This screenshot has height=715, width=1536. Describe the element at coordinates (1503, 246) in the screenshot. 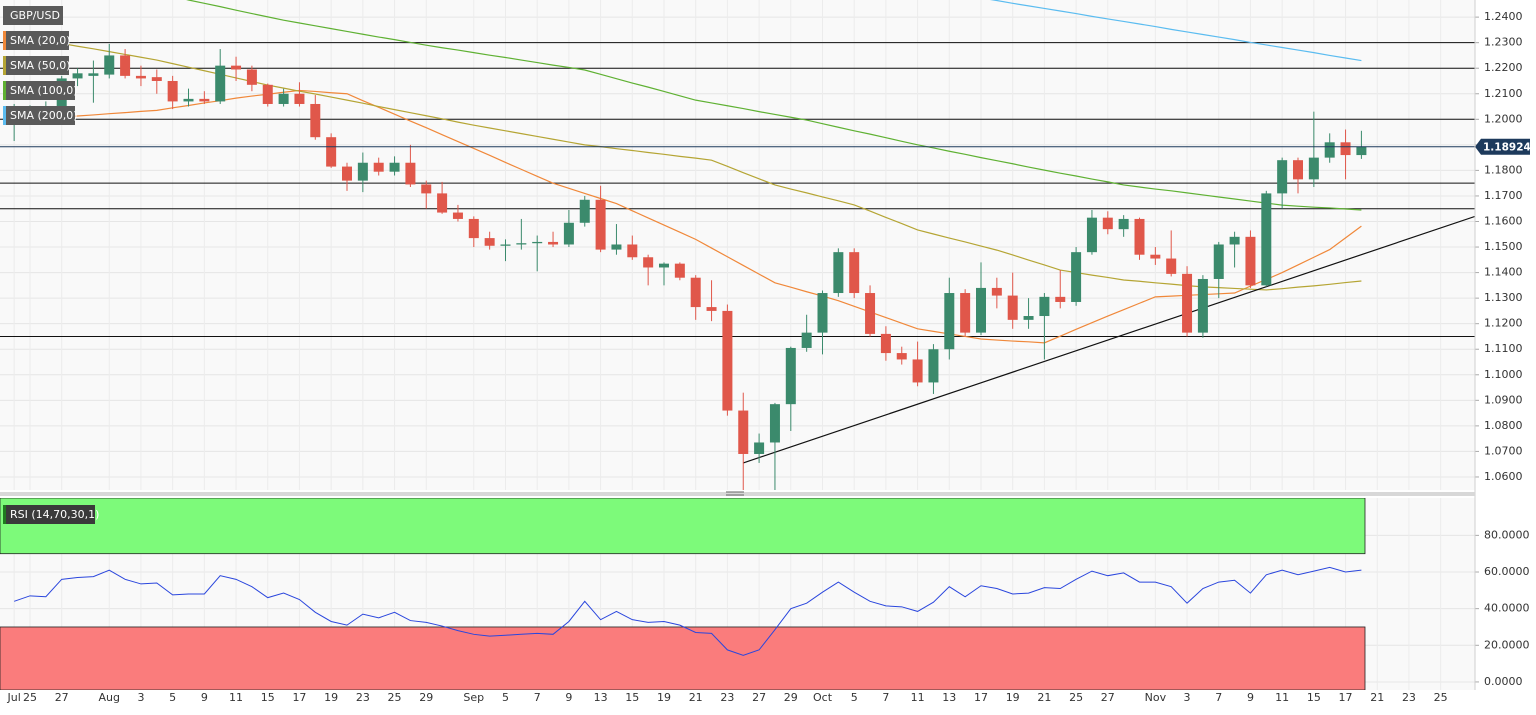

I see `y-tick-label: 1.1500` at that location.